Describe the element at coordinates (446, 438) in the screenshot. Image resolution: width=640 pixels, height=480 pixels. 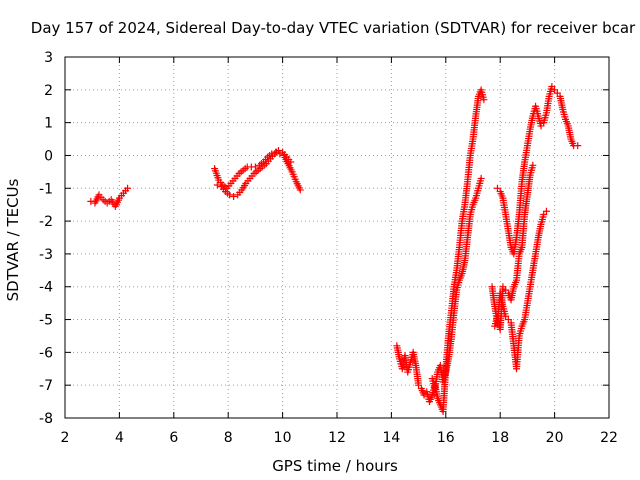
I see `x-tick-label: 16` at that location.